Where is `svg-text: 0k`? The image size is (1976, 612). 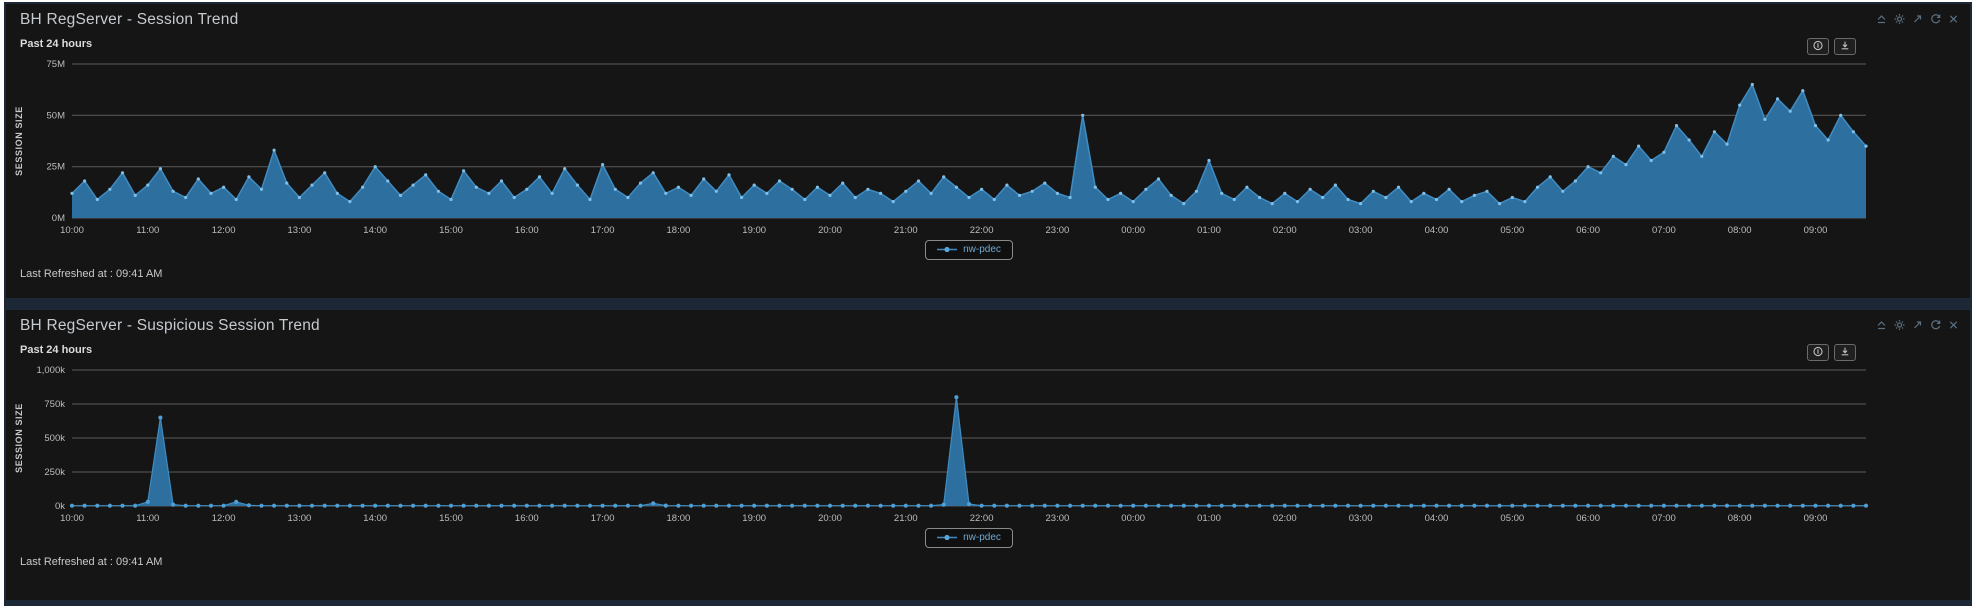 svg-text: 0k is located at coordinates (60, 506).